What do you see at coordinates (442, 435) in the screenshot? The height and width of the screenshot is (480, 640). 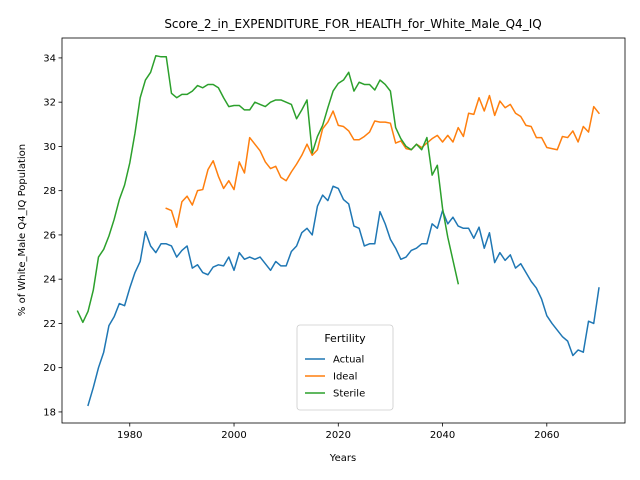 I see `x-tick-label-2040: 2040` at bounding box center [442, 435].